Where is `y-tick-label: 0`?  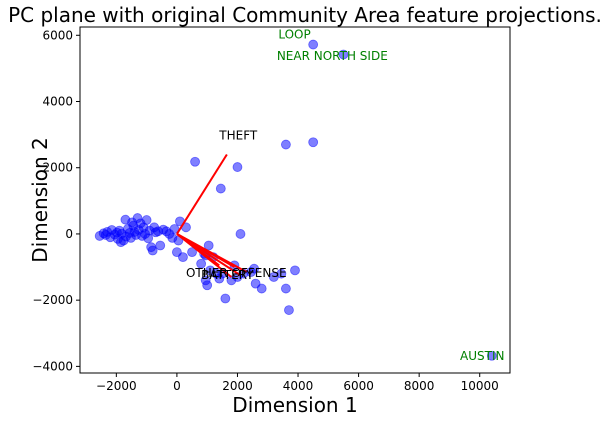
y-tick-label: 0 is located at coordinates (69, 234).